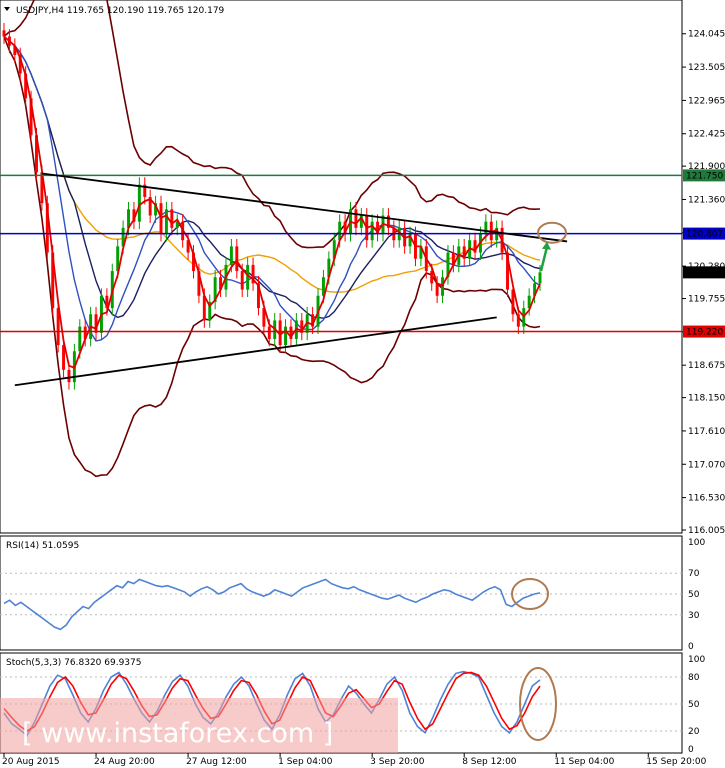  I want to click on x-tick-label: 3 Sep 20:00, so click(397, 762).